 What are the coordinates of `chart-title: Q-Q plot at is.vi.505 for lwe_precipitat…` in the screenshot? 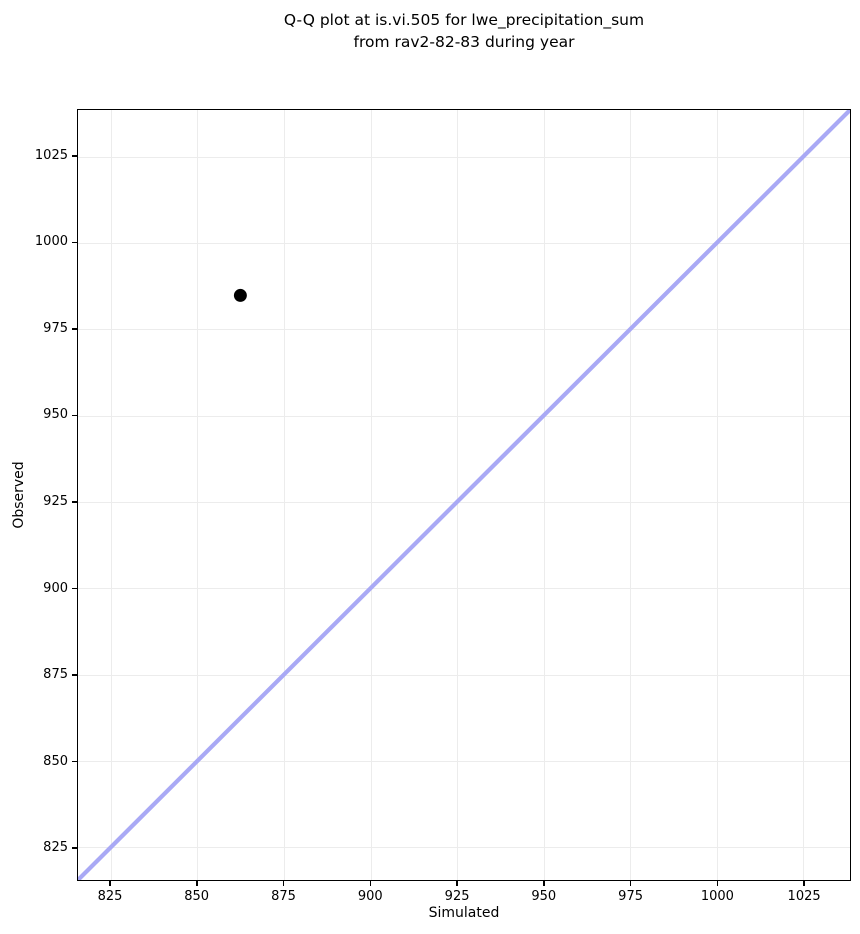 It's located at (464, 31).